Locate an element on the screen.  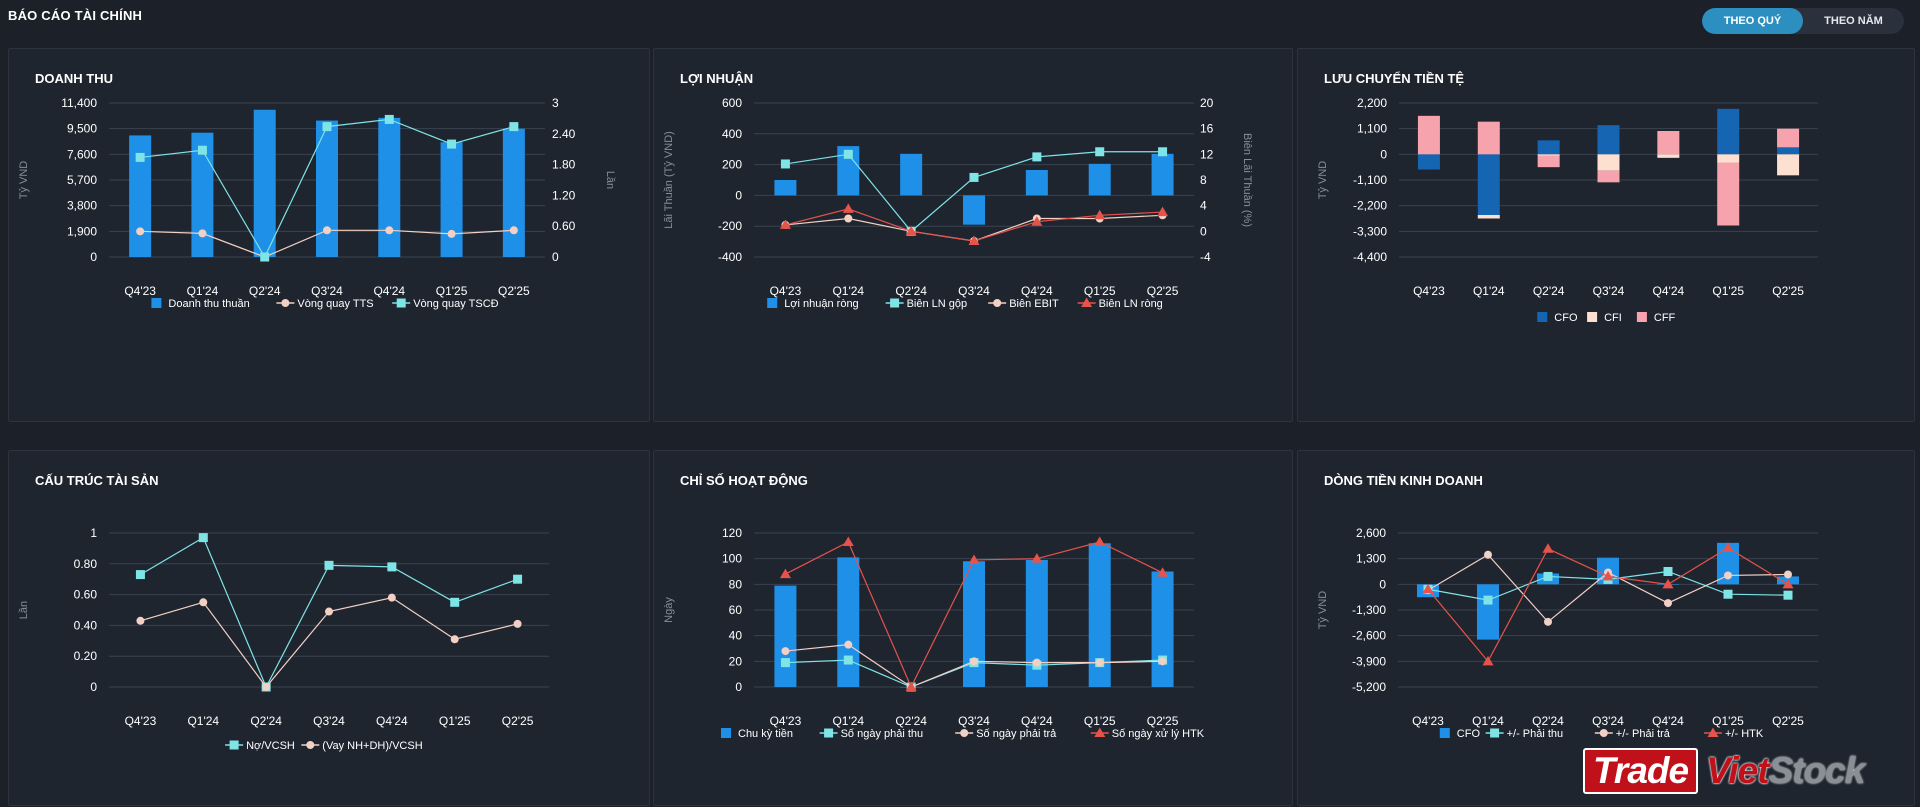
y2-tick-label: 3 is located at coordinates (555, 103).